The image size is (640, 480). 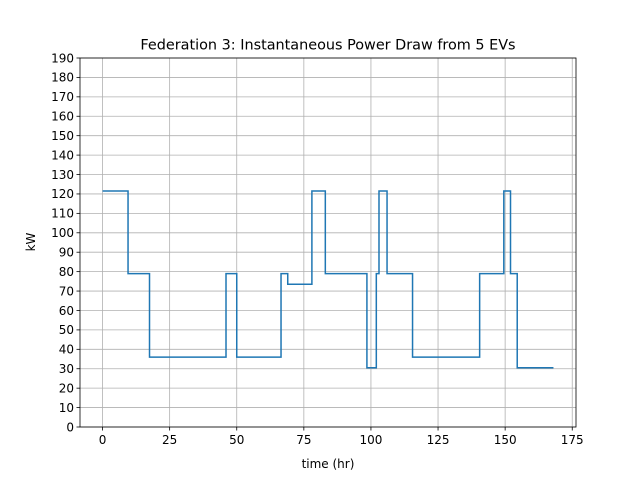 What do you see at coordinates (70, 427) in the screenshot?
I see `y-tick-label: 0` at bounding box center [70, 427].